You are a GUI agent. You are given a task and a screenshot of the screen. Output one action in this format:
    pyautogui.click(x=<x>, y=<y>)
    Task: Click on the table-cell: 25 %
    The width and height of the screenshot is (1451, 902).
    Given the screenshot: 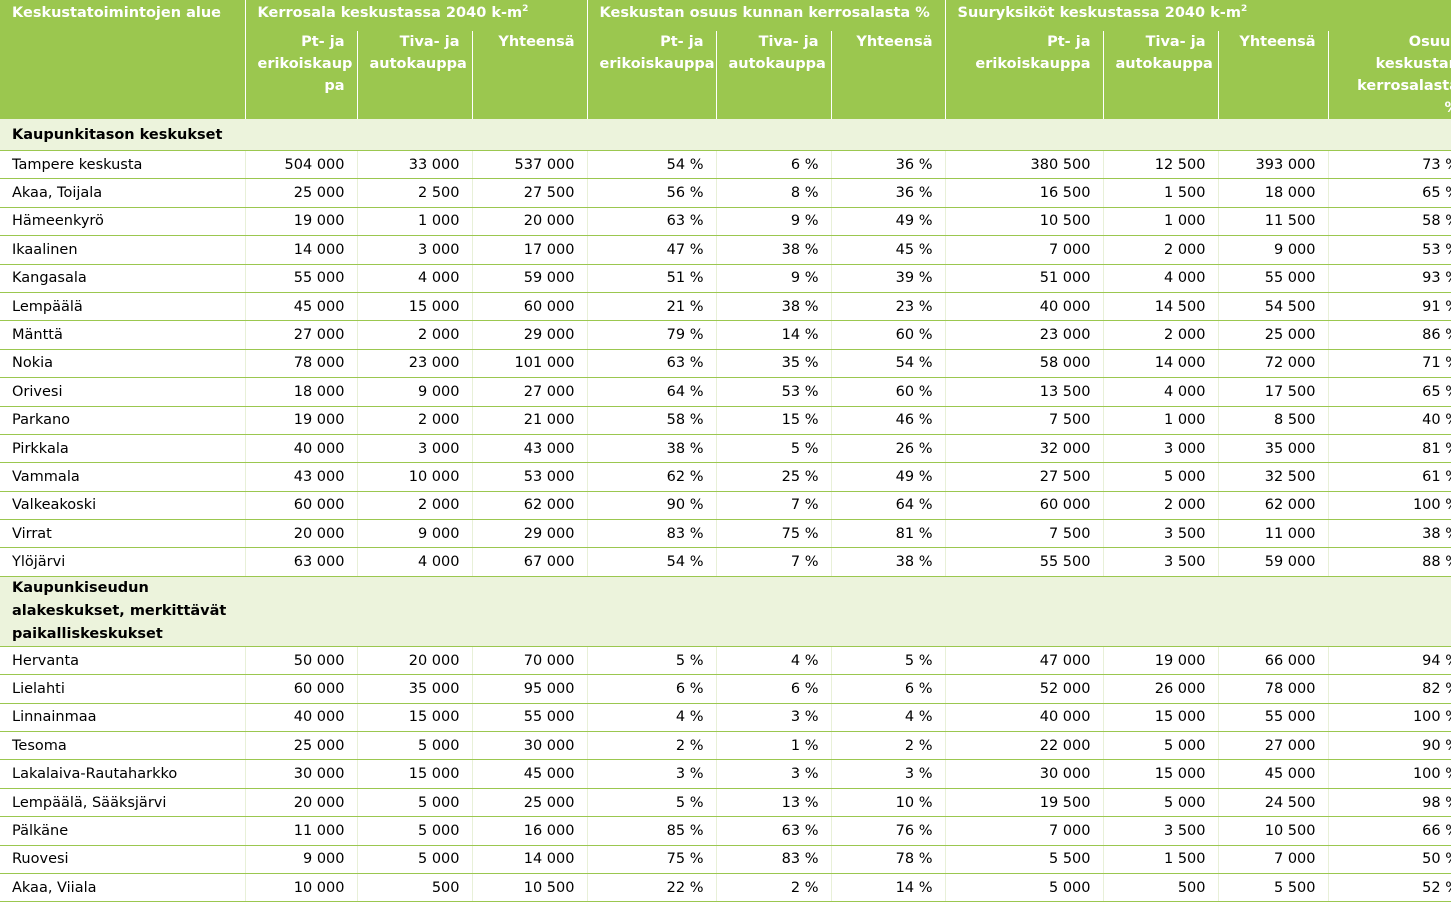 What is the action you would take?
    pyautogui.click(x=774, y=477)
    